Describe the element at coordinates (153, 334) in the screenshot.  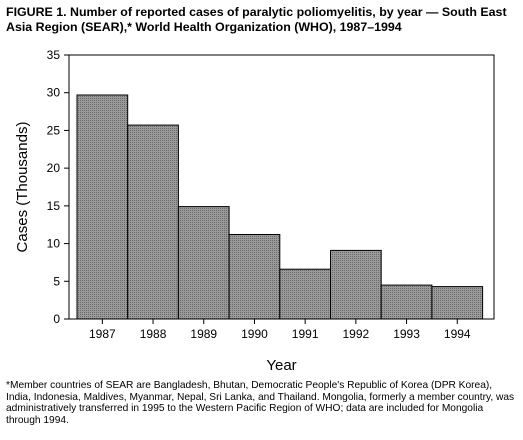
I see `x-tick-label: 1988` at that location.